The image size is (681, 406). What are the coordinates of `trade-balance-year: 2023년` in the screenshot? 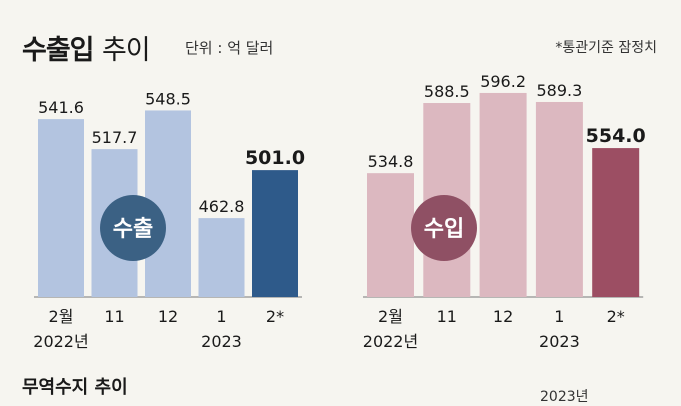 It's located at (564, 397).